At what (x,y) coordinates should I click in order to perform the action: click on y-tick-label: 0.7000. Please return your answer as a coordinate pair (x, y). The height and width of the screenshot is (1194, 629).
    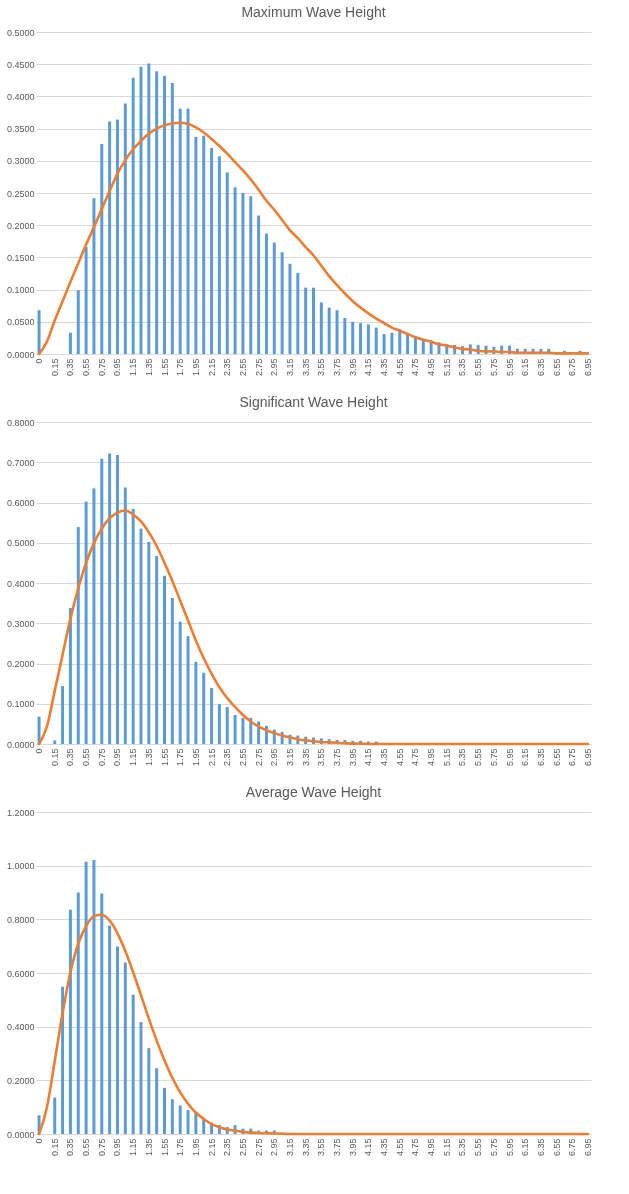
    Looking at the image, I should click on (20, 462).